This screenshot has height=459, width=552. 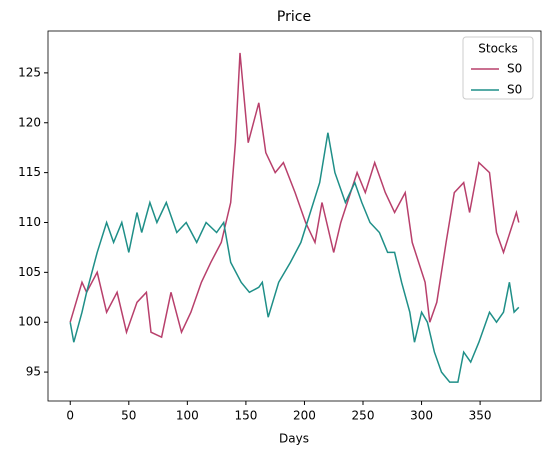 What do you see at coordinates (363, 416) in the screenshot?
I see `x-tick-label: 250` at bounding box center [363, 416].